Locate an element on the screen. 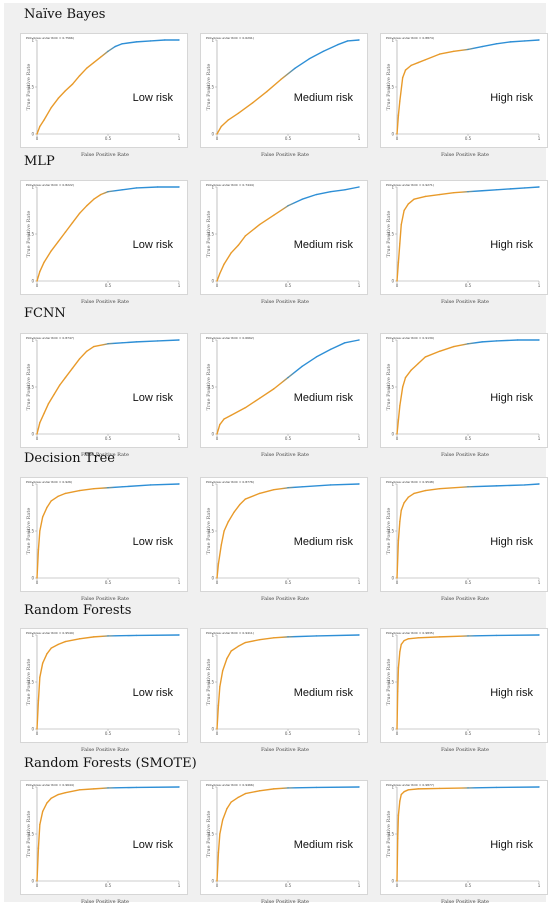  plot-title: Plot (Area under ROC = 0.8747) is located at coordinates (50, 338).